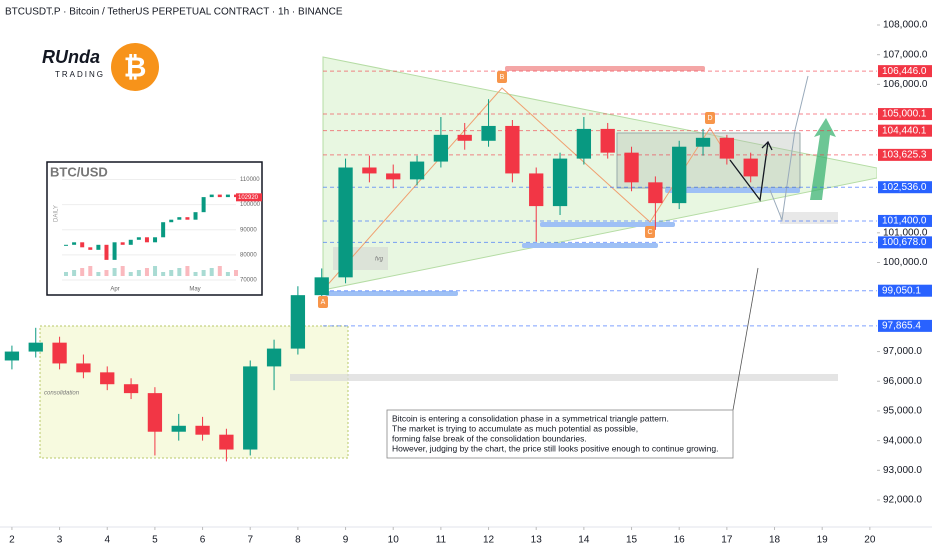 This screenshot has height=550, width=932. Describe the element at coordinates (249, 197) in the screenshot. I see `inset-last-tag` at that location.